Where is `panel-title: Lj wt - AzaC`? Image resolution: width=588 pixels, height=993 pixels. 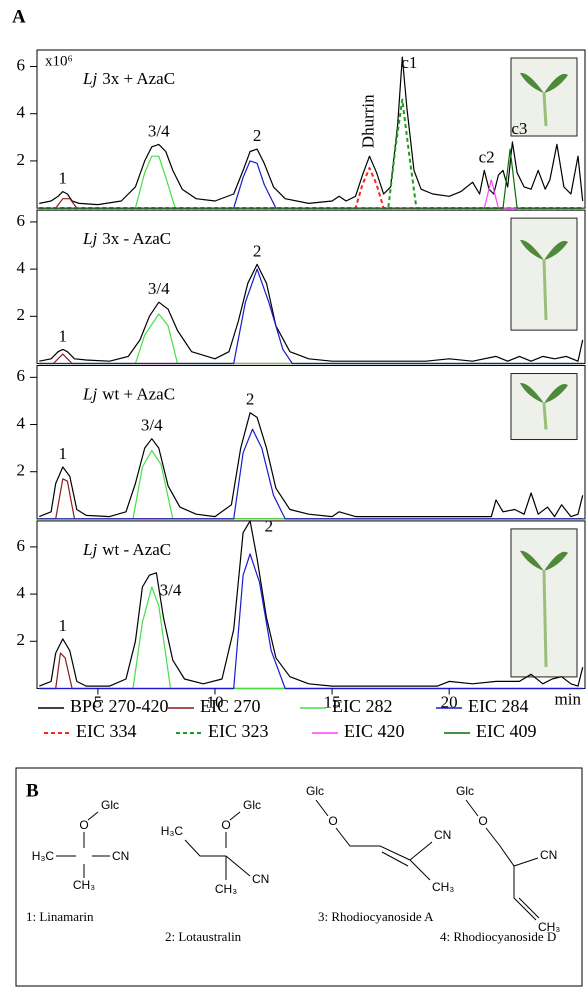 panel-title: Lj wt - AzaC is located at coordinates (126, 549).